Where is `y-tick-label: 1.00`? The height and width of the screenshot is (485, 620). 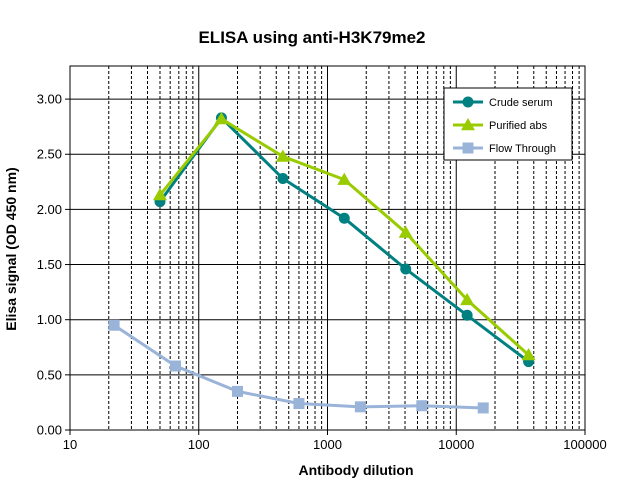 y-tick-label: 1.00 is located at coordinates (49, 319).